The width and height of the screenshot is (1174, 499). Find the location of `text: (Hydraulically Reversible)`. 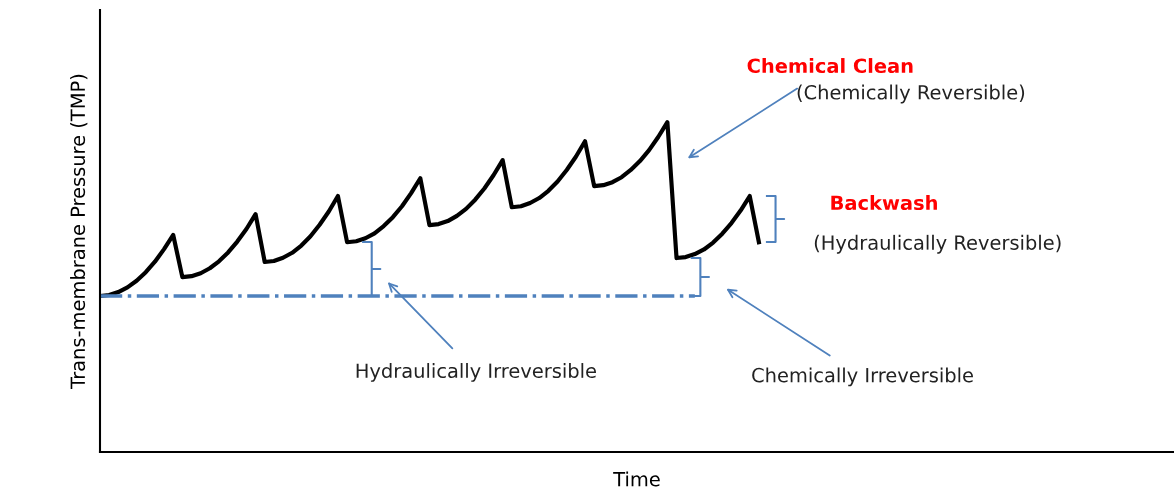

text: (Hydraulically Reversible) is located at coordinates (937, 244).